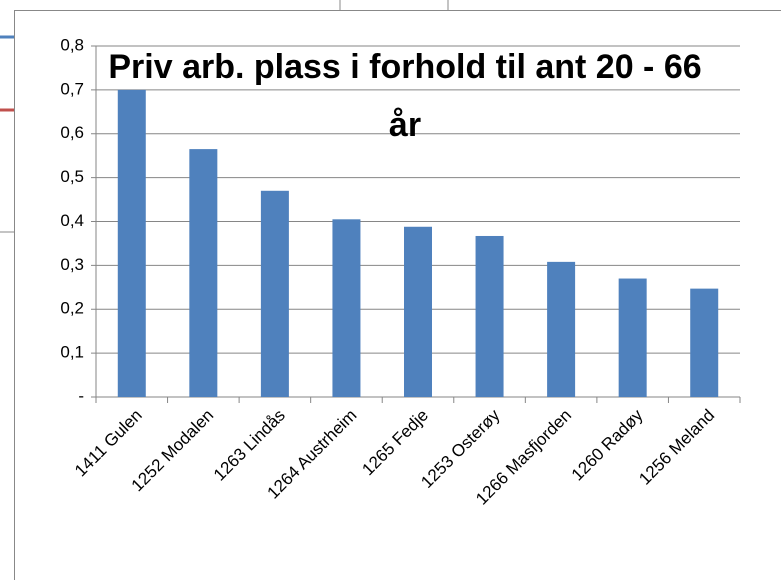 The height and width of the screenshot is (580, 781). Describe the element at coordinates (72, 308) in the screenshot. I see `y-tick-label: 0,2` at that location.